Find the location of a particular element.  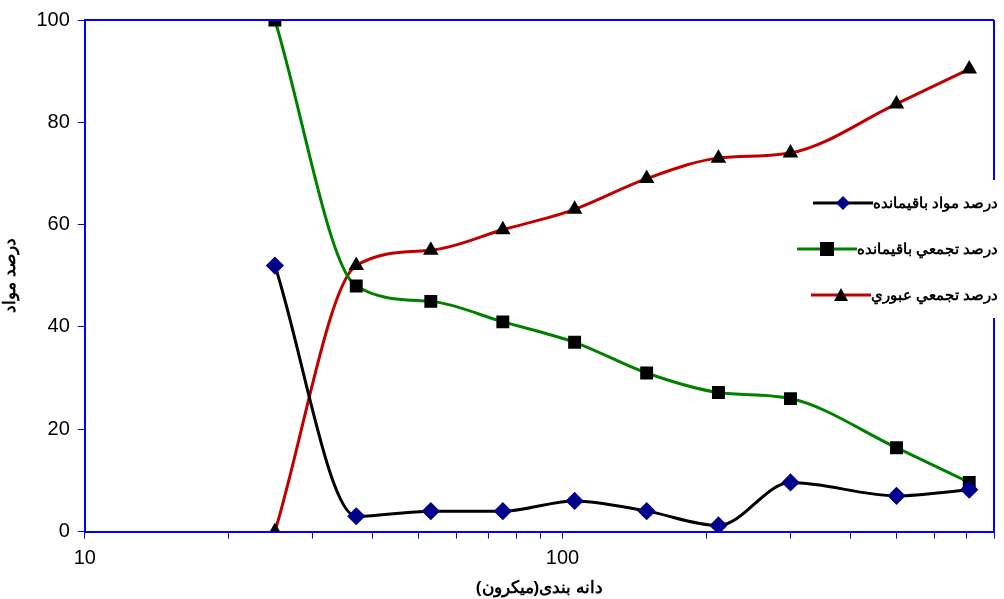

y-tick-label: 100 is located at coordinates (53, 18).